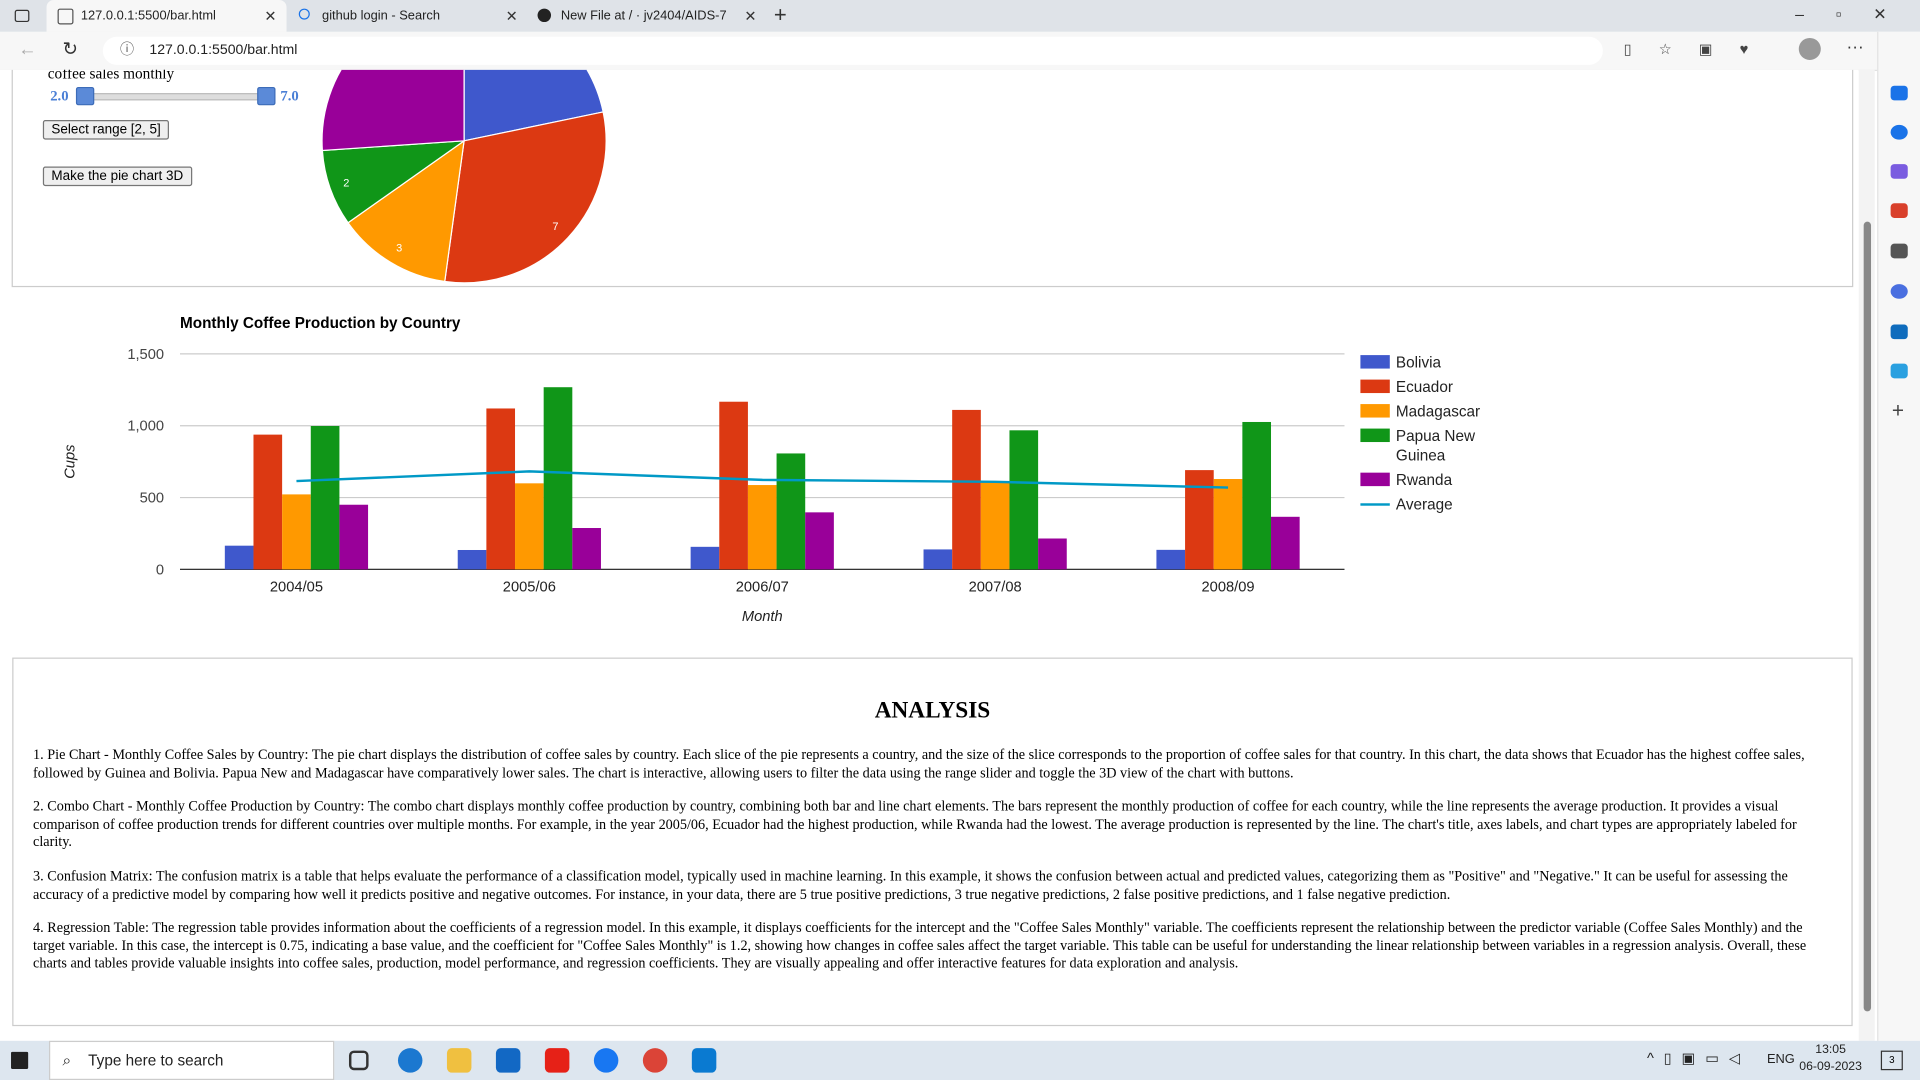 The width and height of the screenshot is (1920, 1080). I want to click on tray-icons: ^▯▣▭◁, so click(1698, 1058).